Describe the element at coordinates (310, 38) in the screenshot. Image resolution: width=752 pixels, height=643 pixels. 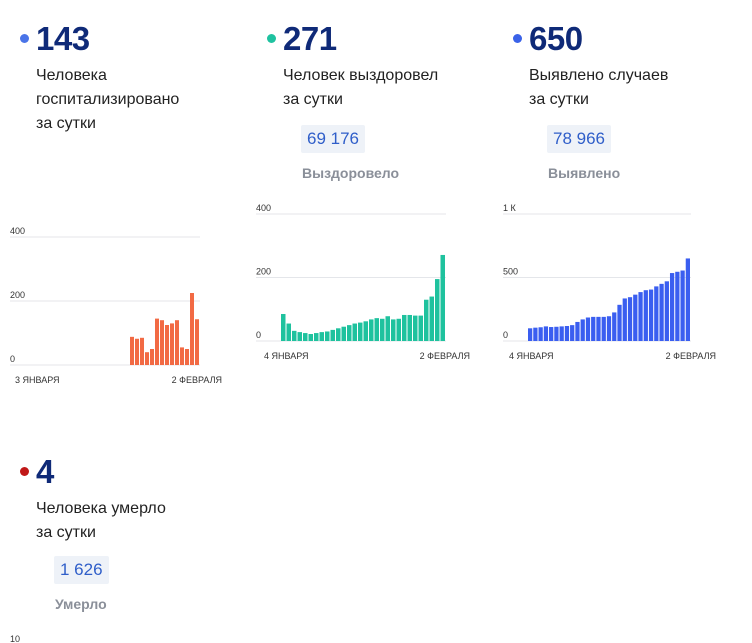
I see `recovered-value: 271` at that location.